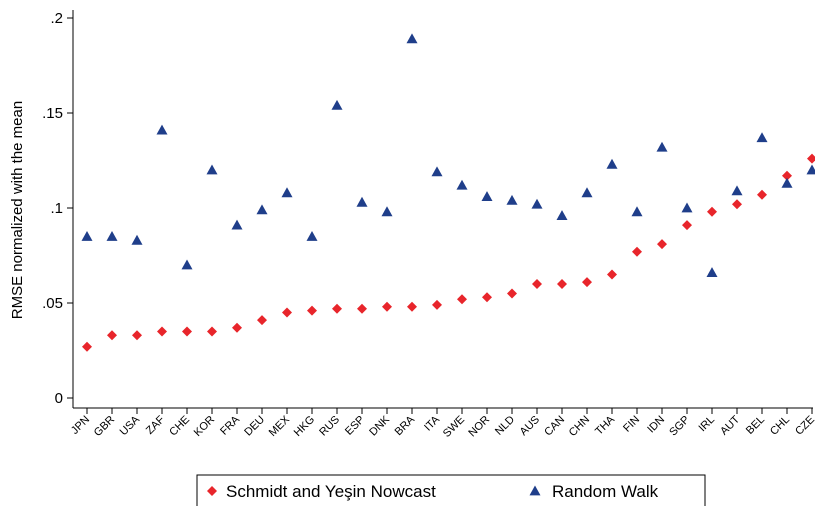 The image size is (815, 506). What do you see at coordinates (631, 424) in the screenshot?
I see `x-tick-label: FIN` at bounding box center [631, 424].